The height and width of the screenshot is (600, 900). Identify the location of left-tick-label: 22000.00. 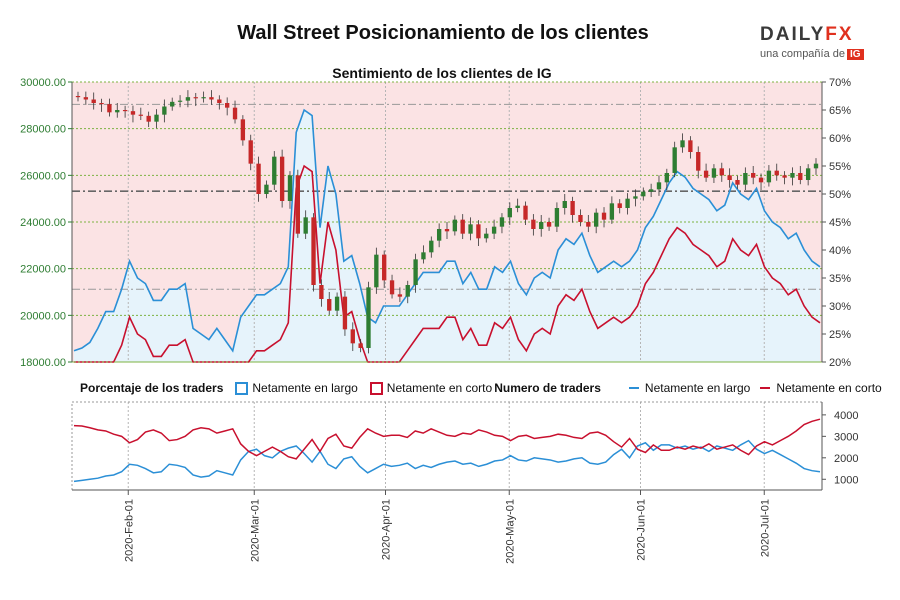
(43, 270).